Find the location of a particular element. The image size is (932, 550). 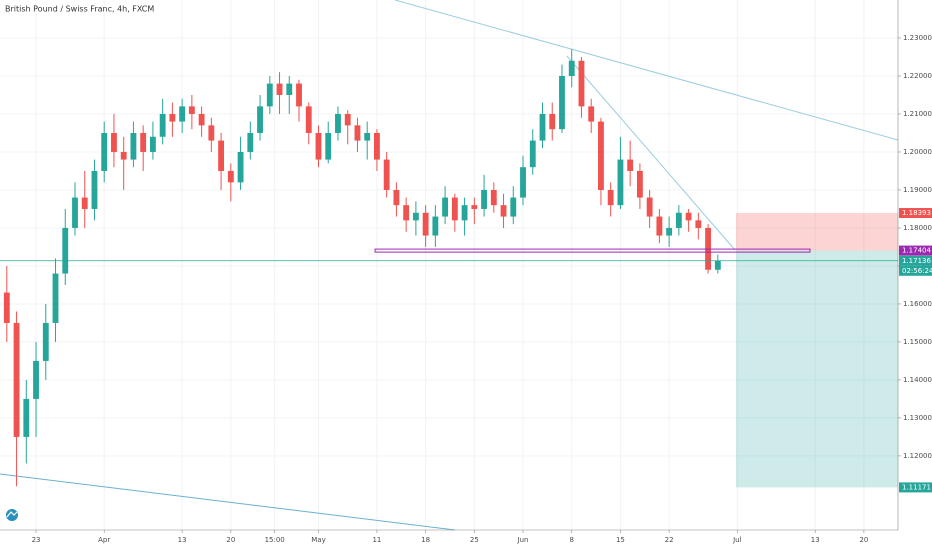

chart-title: British Pound / Swiss Franc, 4h, FXCM is located at coordinates (79, 9).